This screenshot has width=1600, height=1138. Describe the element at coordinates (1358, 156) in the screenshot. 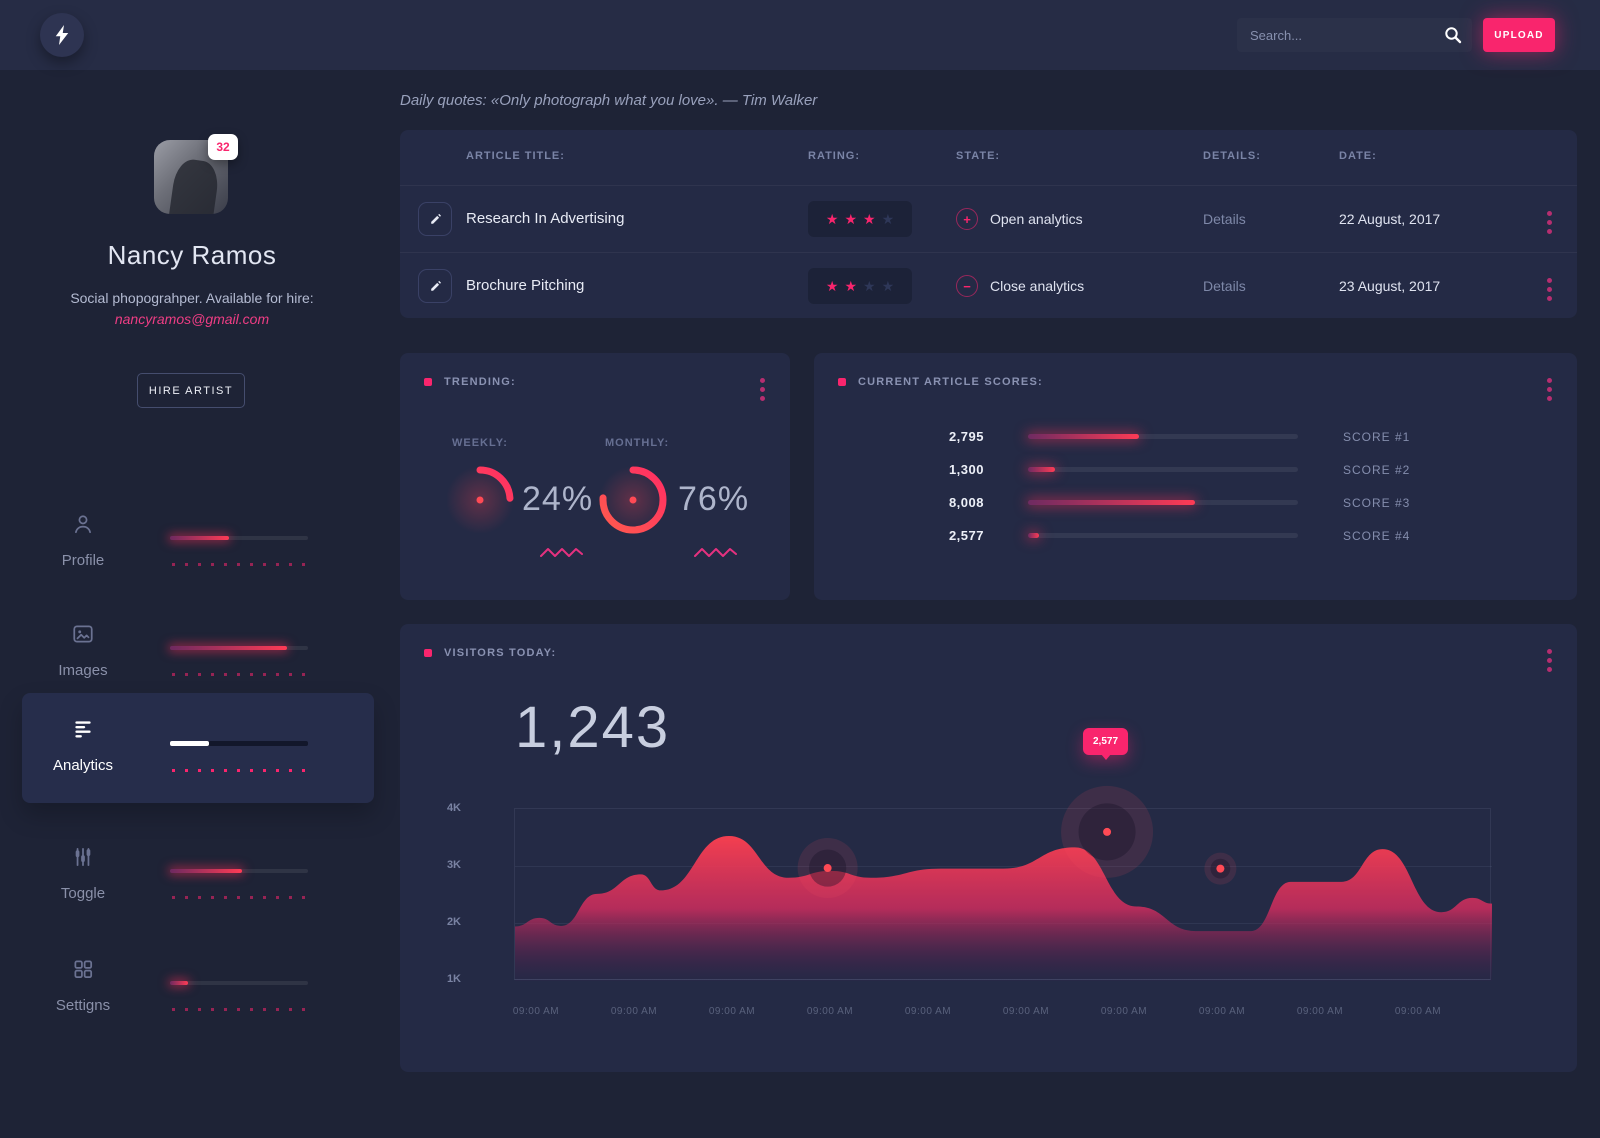

I see `col-date: DATE:` at that location.